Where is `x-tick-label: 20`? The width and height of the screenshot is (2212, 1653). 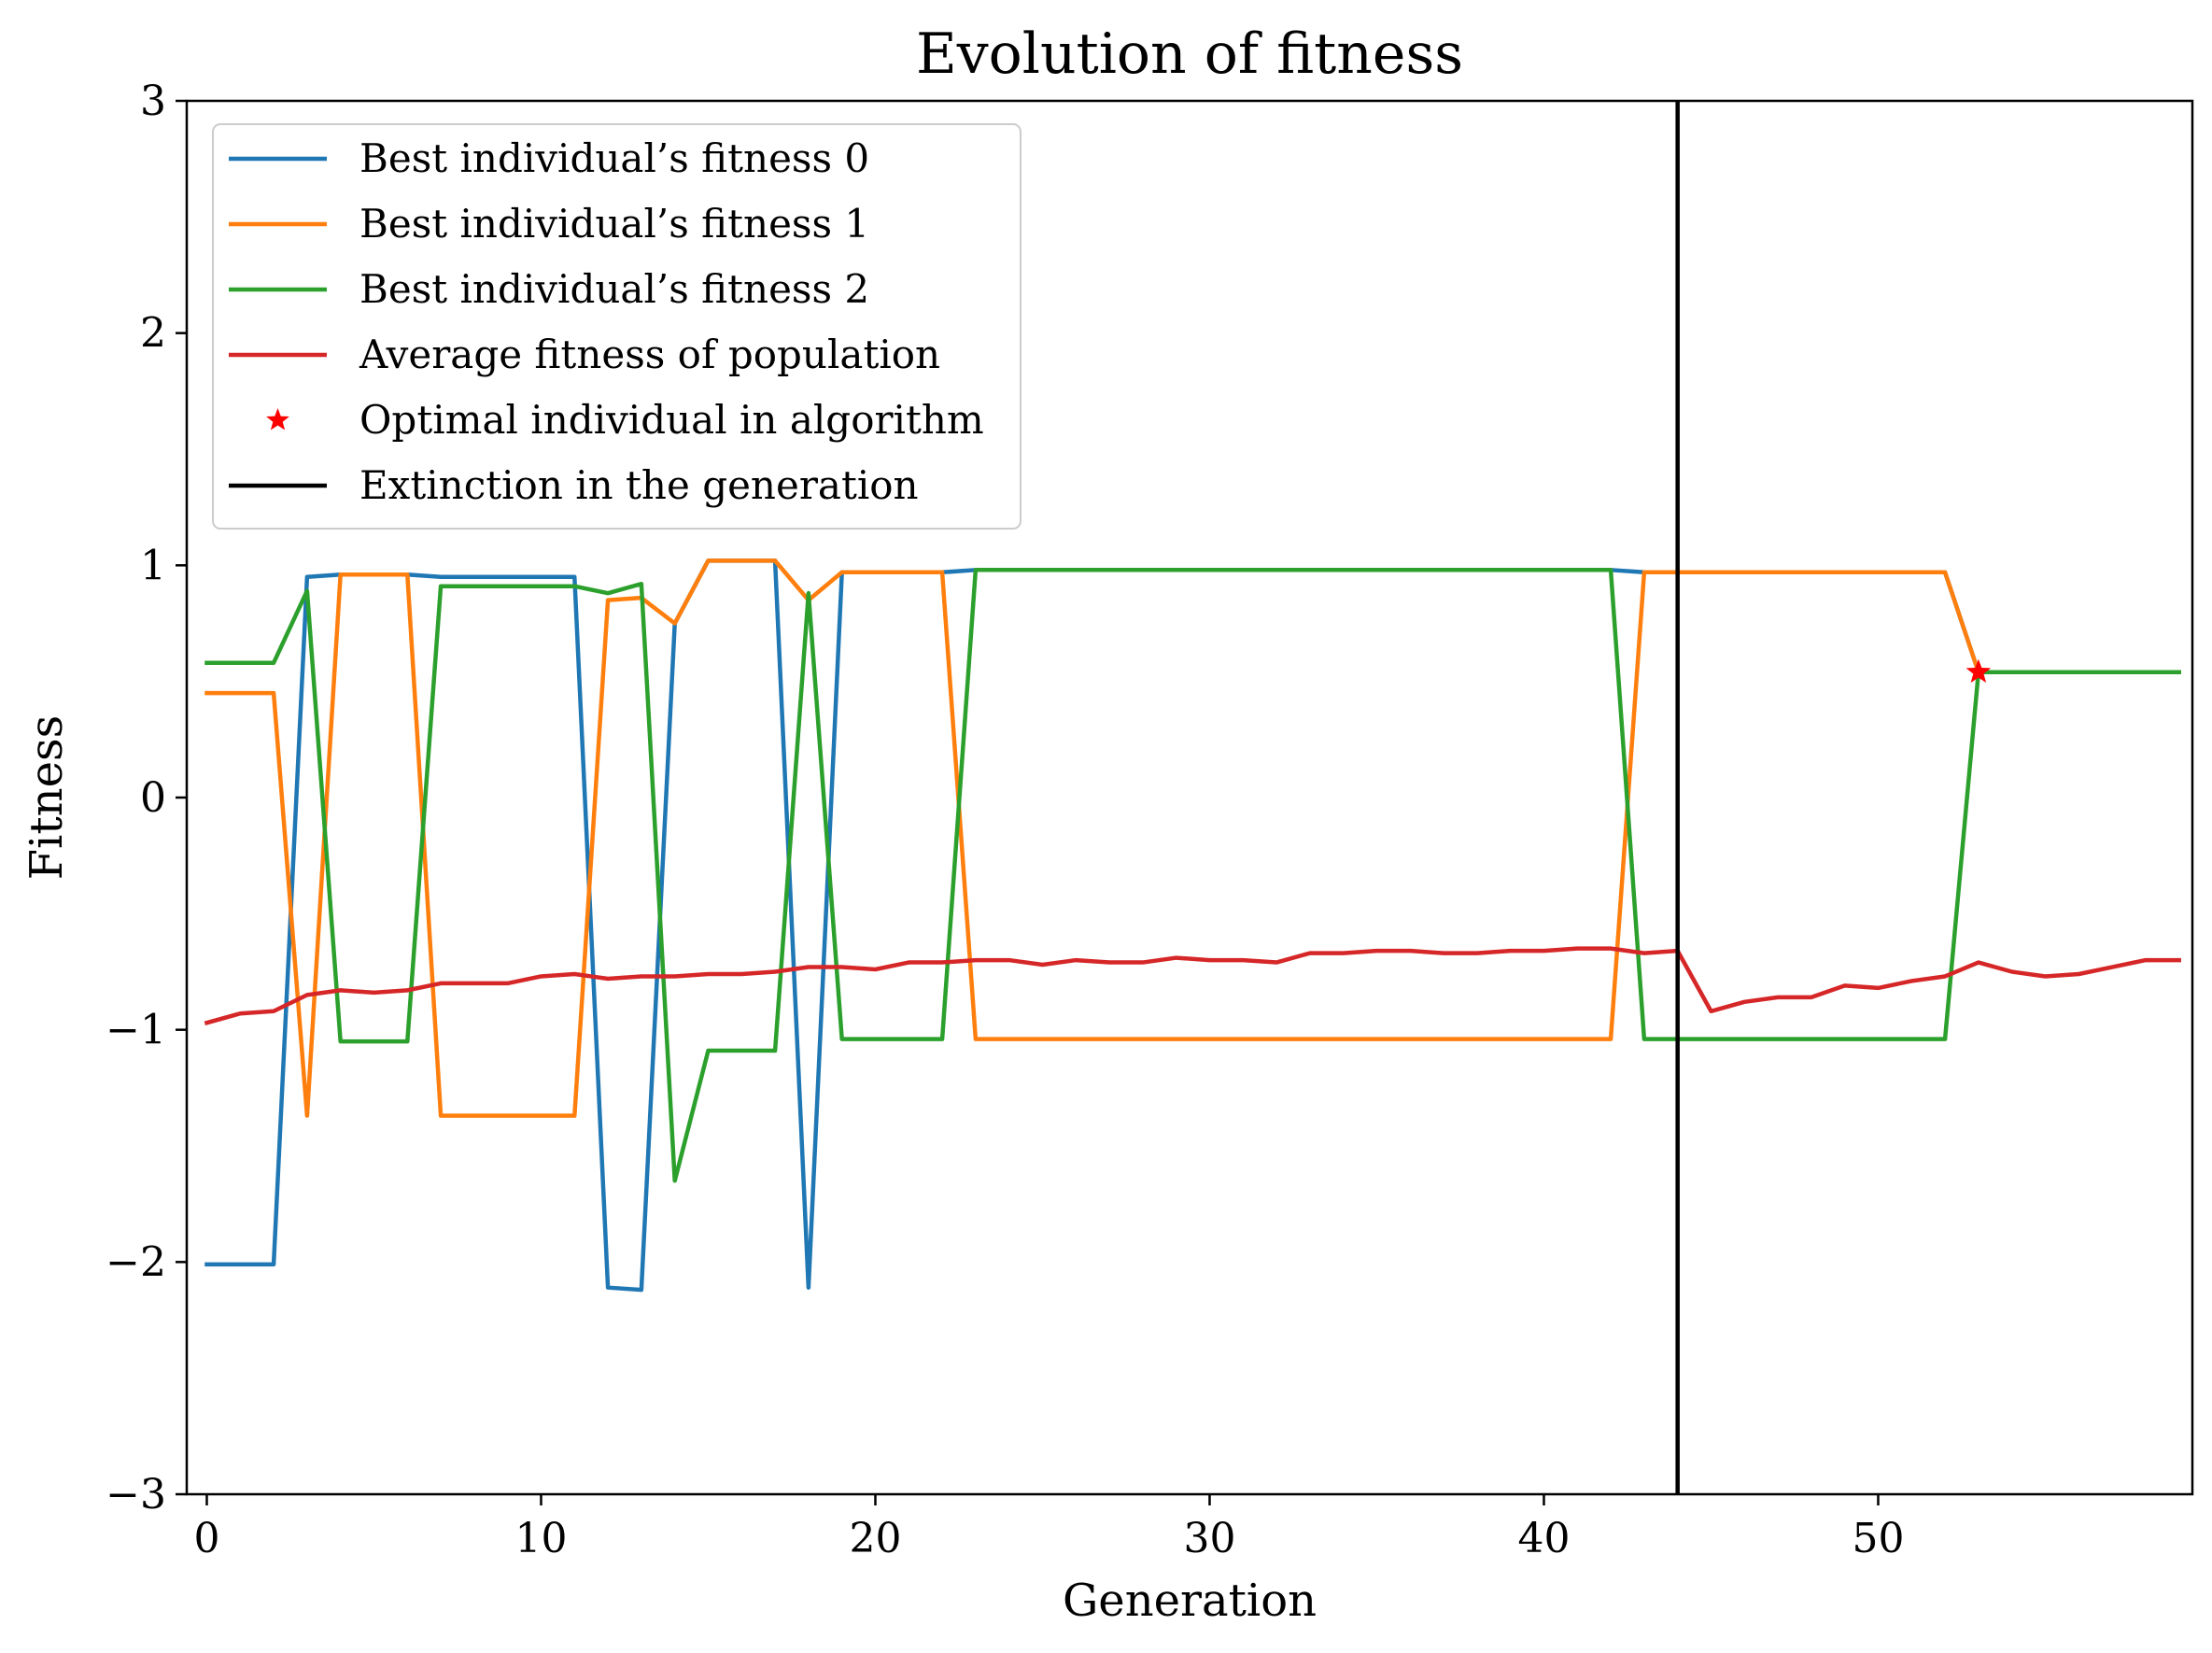
x-tick-label: 20 is located at coordinates (875, 1538).